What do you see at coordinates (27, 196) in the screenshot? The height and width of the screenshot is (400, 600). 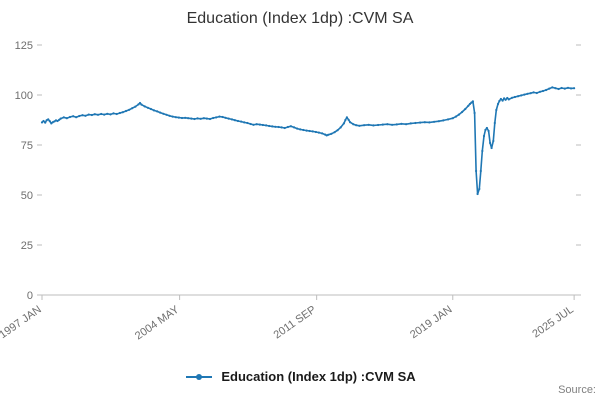 I see `y-tick-label: 50` at bounding box center [27, 196].